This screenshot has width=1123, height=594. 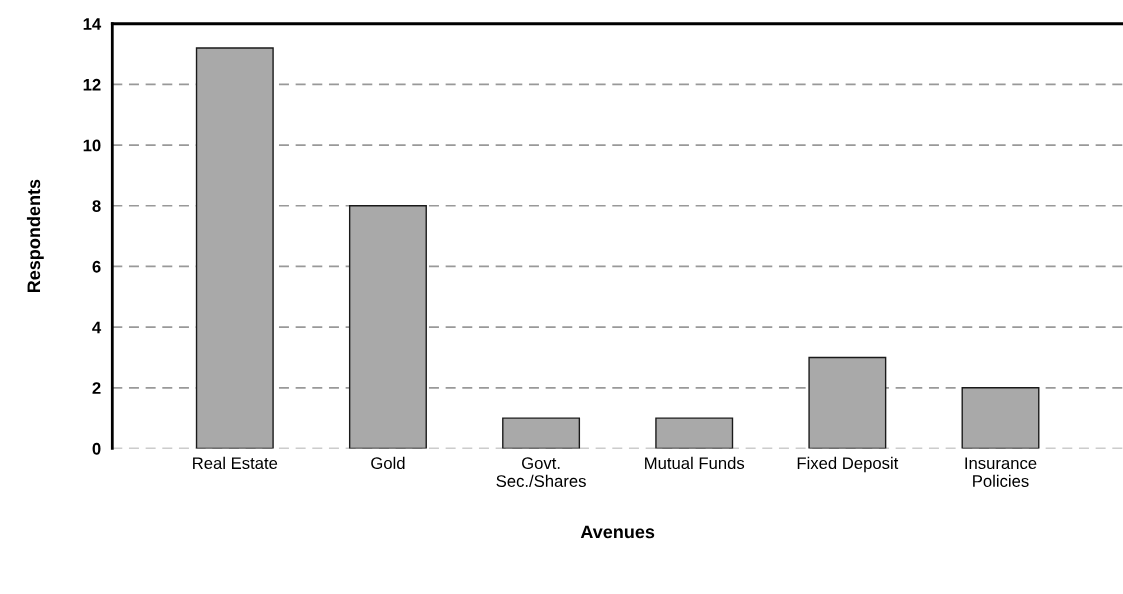 What do you see at coordinates (541, 472) in the screenshot?
I see `x-tick-label: Govt. Sec./Shares` at bounding box center [541, 472].